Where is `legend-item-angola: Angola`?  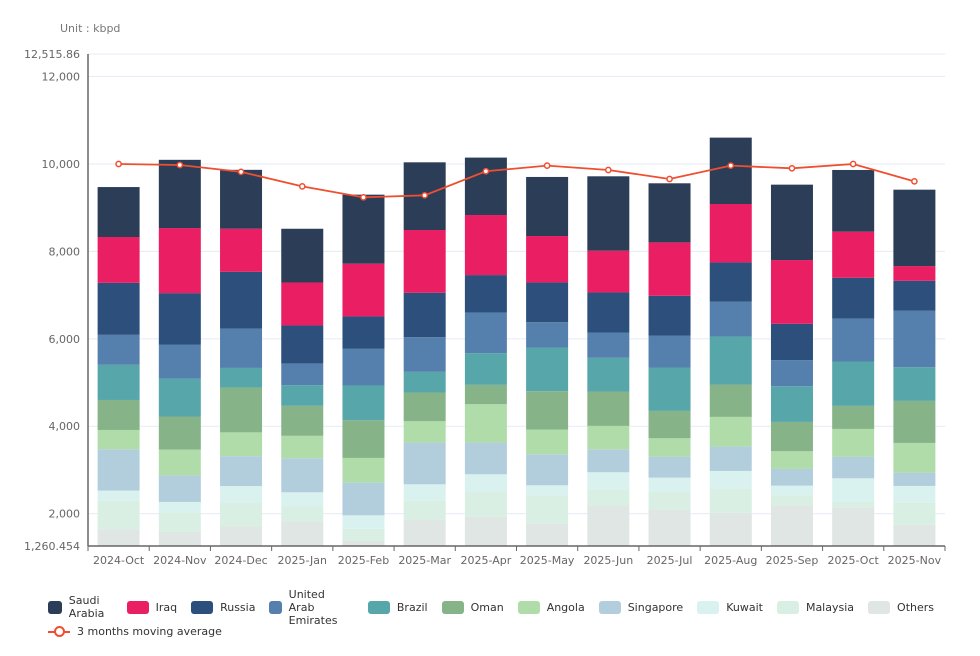 legend-item-angola: Angola is located at coordinates (551, 607).